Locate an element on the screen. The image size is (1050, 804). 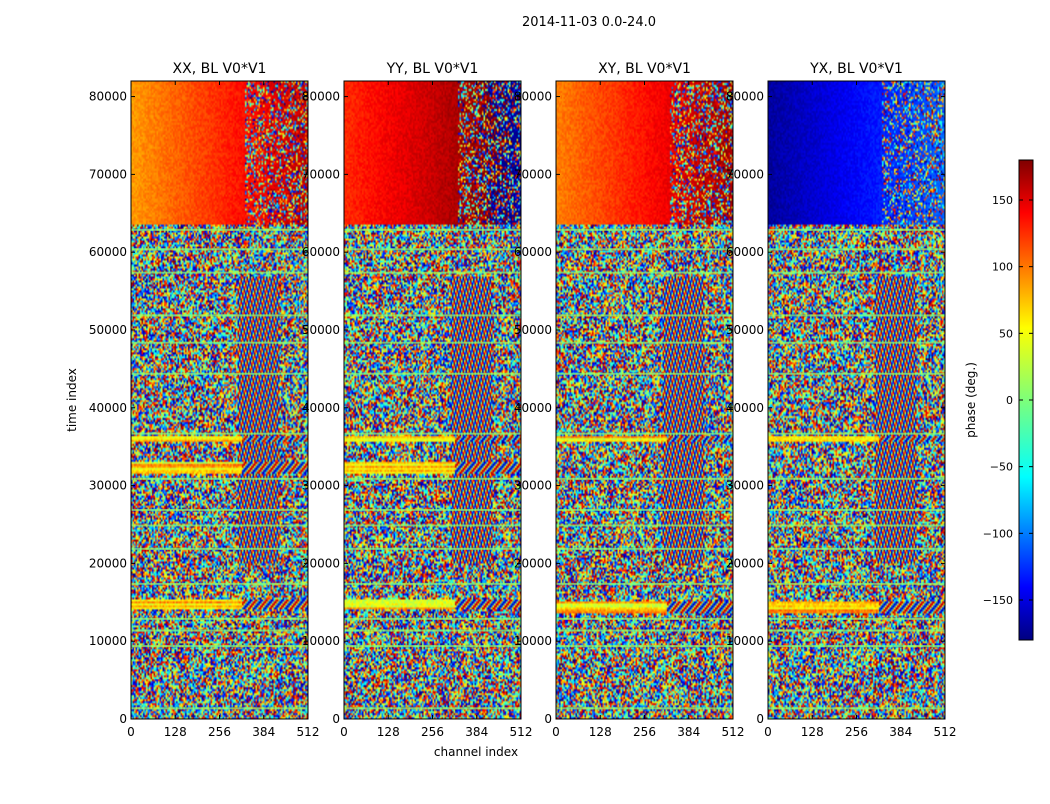
panel-title: YX, BL V0*V1 is located at coordinates (856, 69).